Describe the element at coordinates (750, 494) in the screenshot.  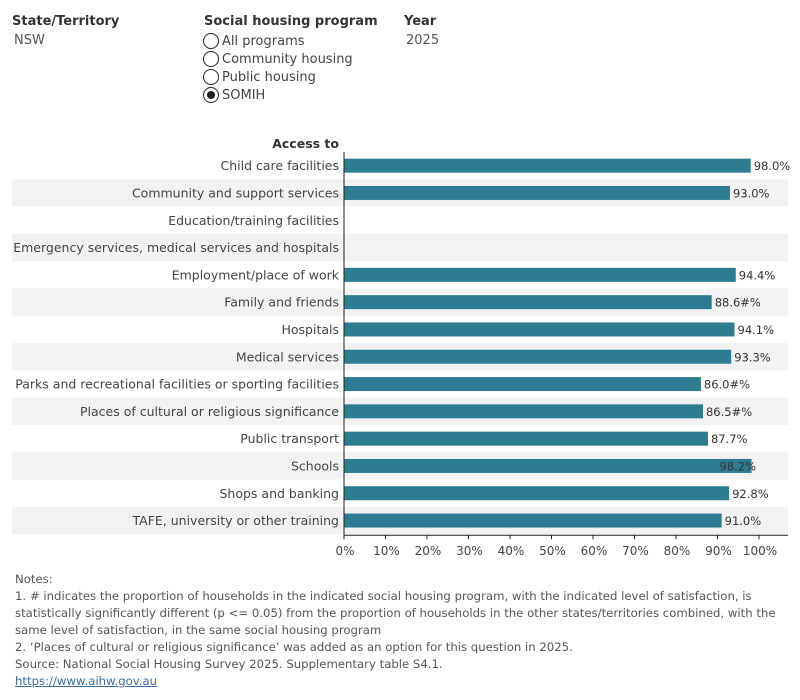
I see `data-label: 92.8%` at that location.